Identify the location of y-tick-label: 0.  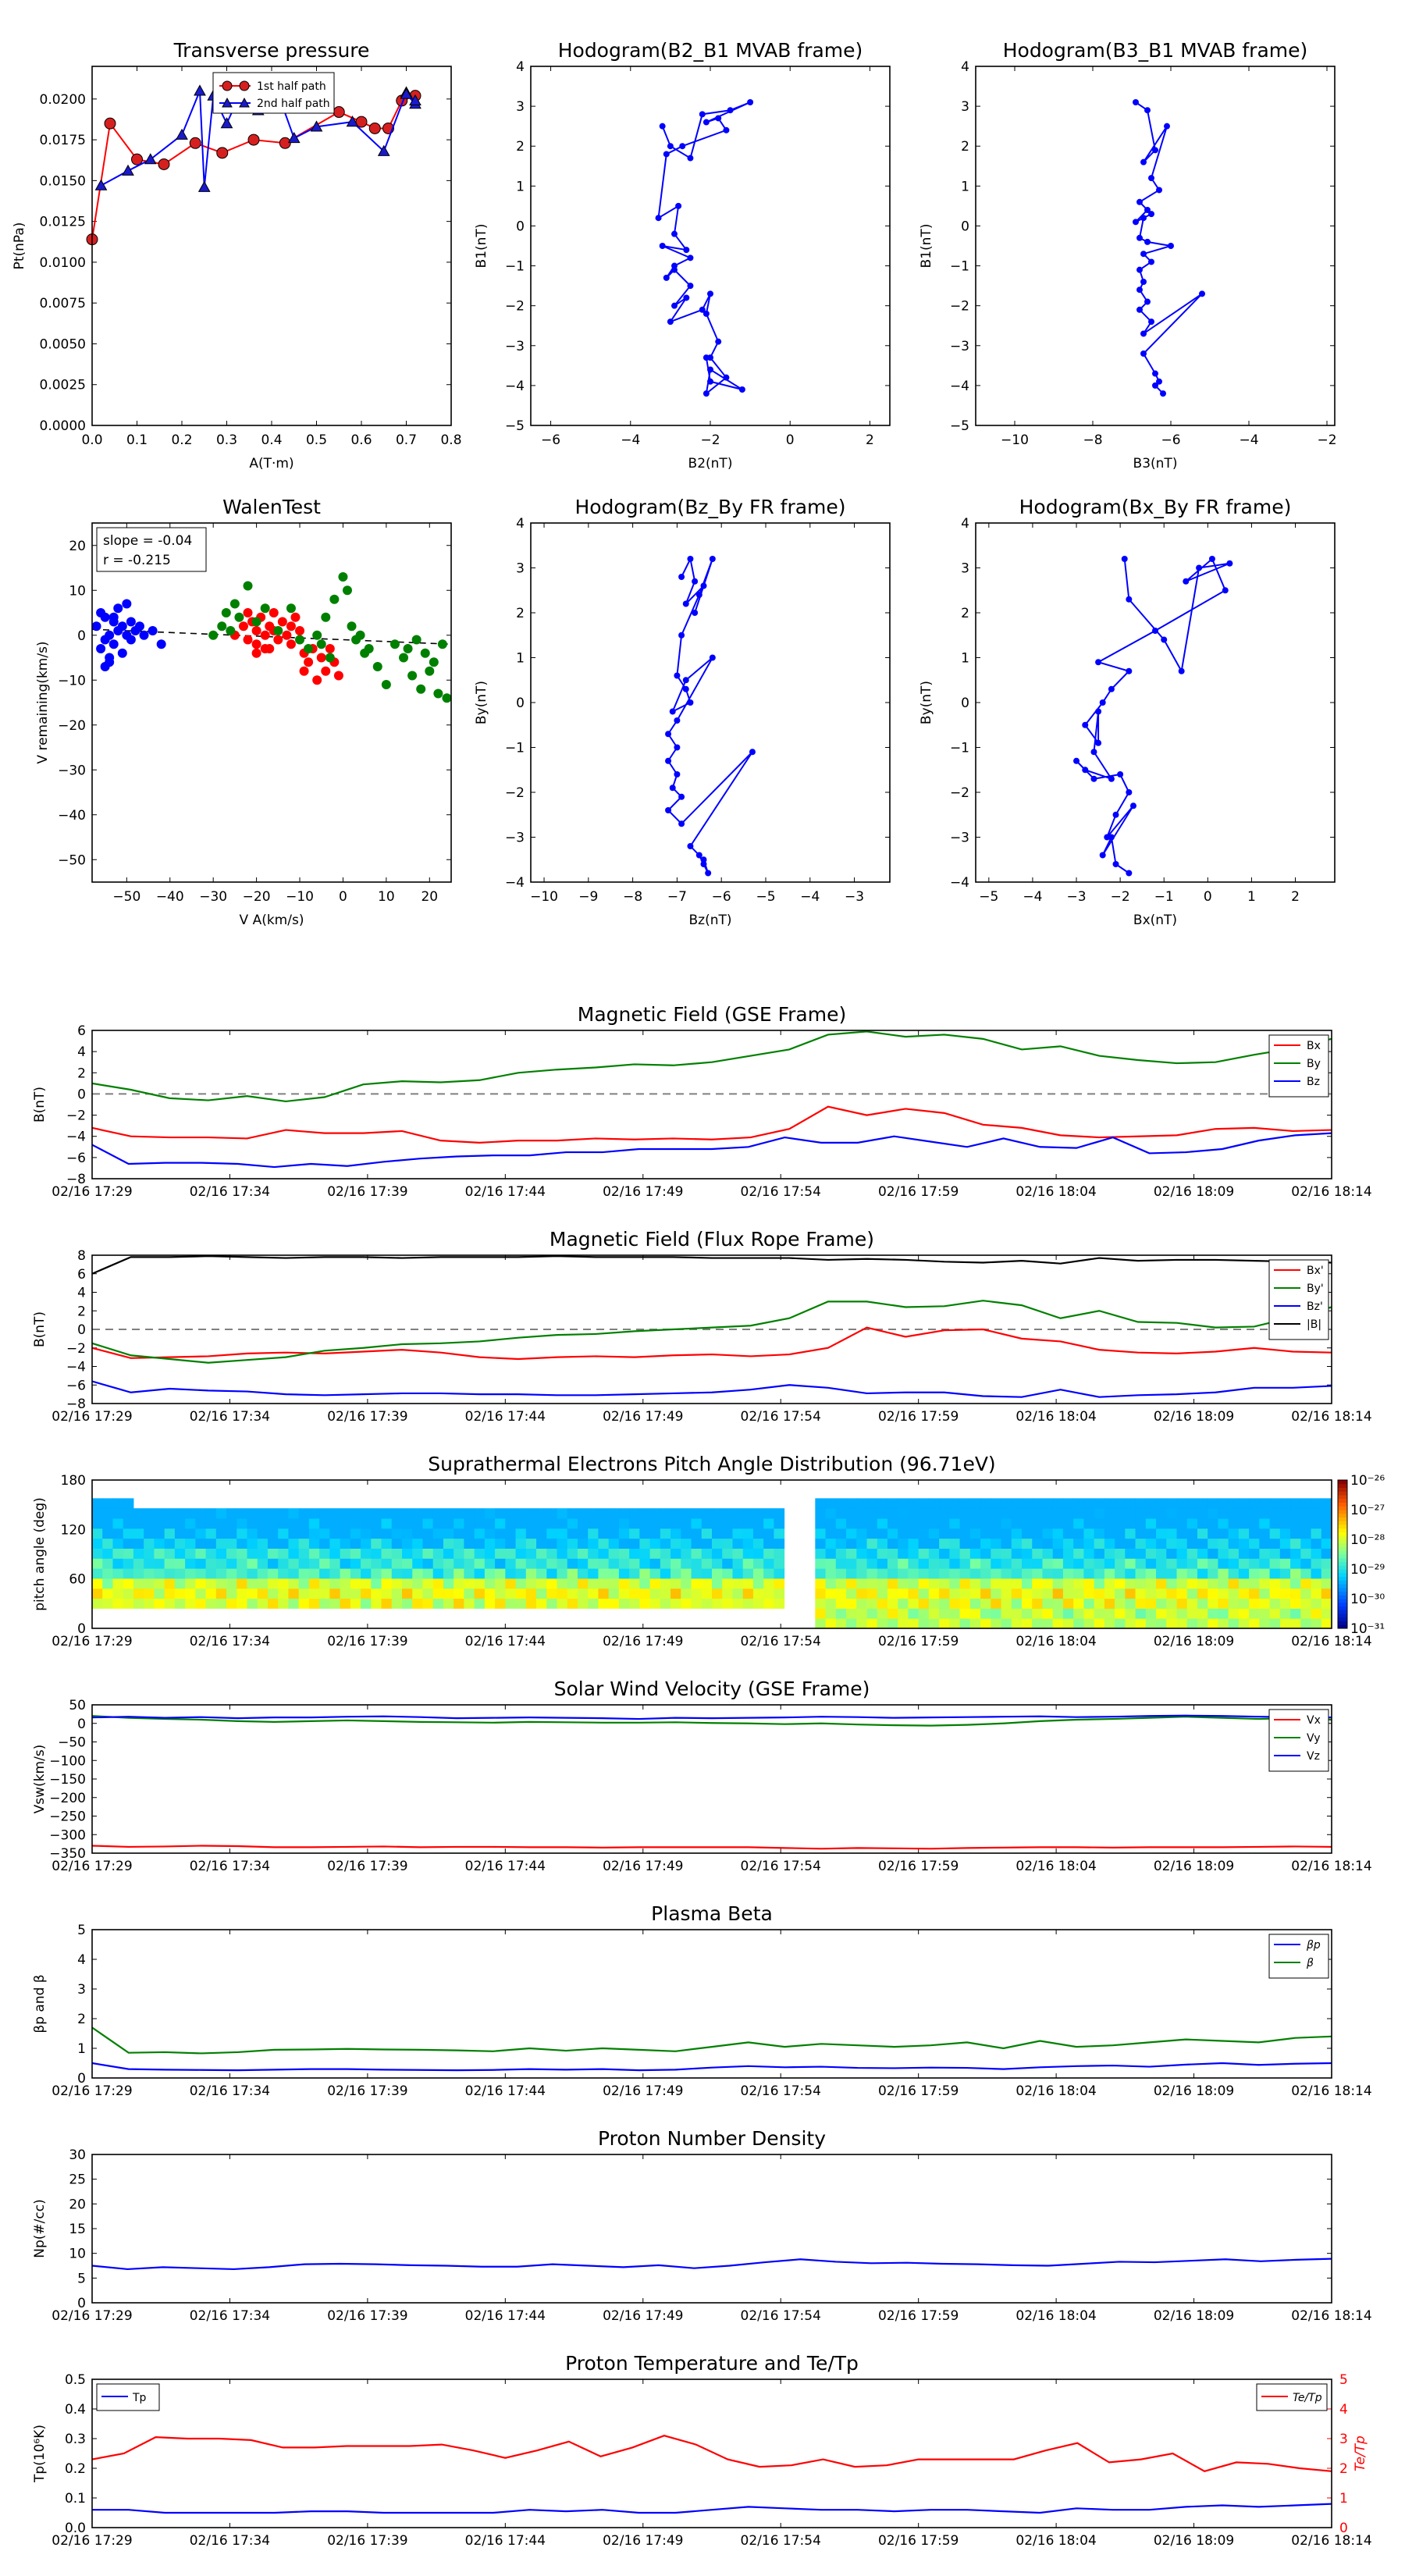
(81, 2303).